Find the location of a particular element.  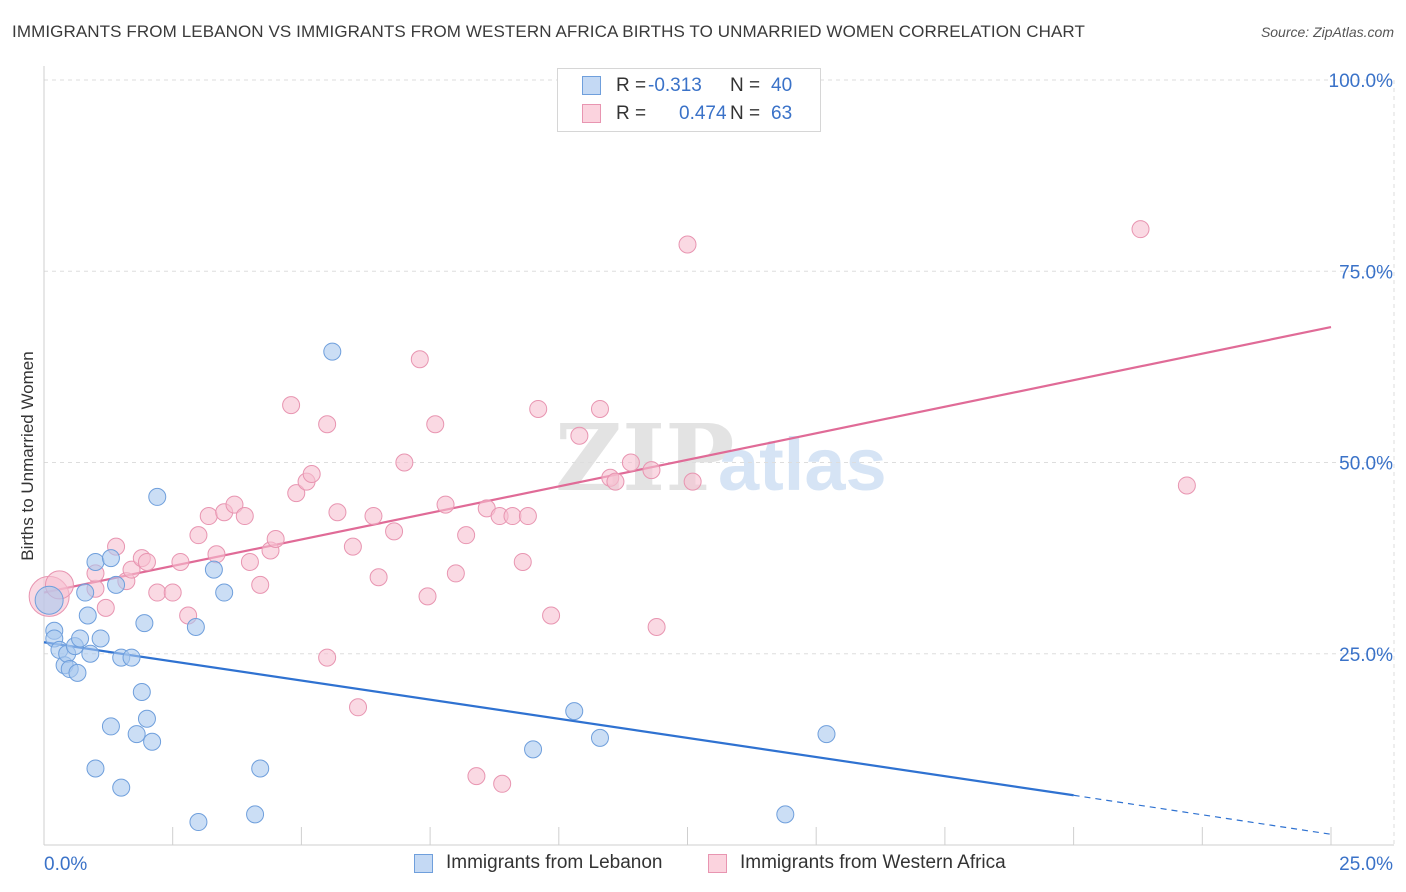

n-value: 63 is located at coordinates (782, 113).